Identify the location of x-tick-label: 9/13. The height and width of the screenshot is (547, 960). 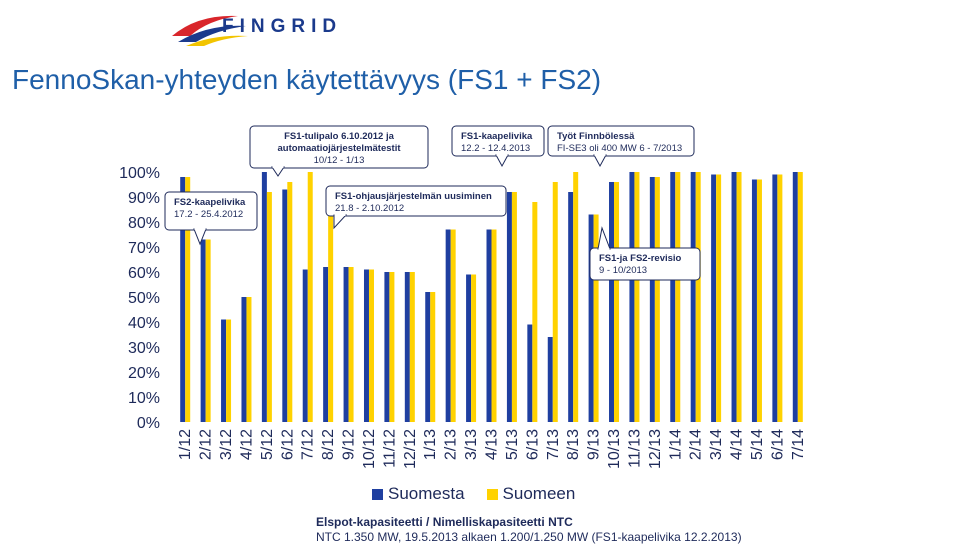
(594, 444).